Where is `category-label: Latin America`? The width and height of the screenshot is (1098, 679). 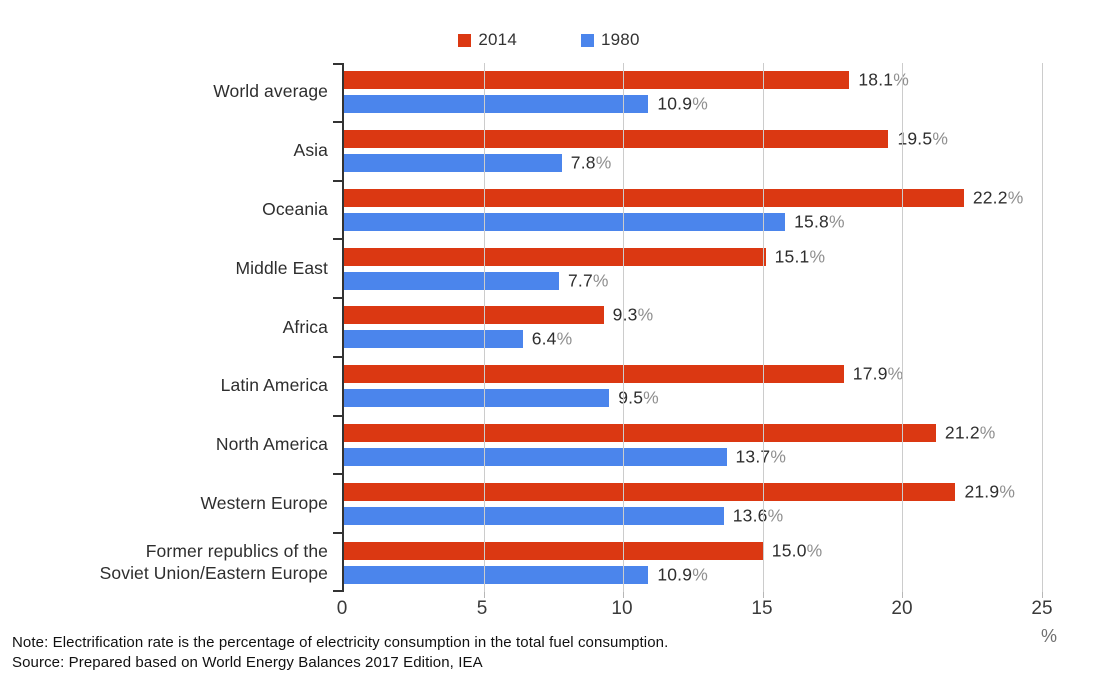
category-label: Latin America is located at coordinates (274, 385).